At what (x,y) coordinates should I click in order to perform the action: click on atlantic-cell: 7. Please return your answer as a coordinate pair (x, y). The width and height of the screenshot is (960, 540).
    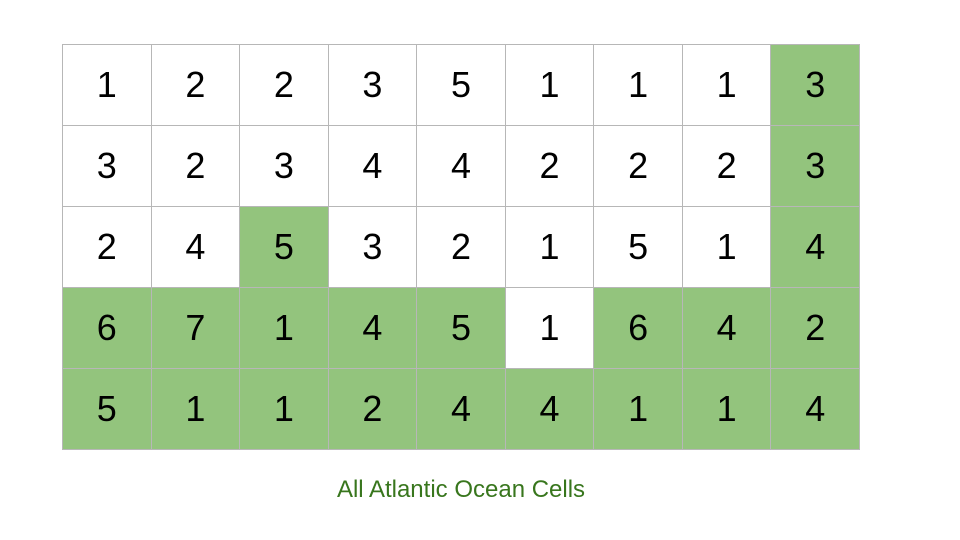
    Looking at the image, I should click on (196, 328).